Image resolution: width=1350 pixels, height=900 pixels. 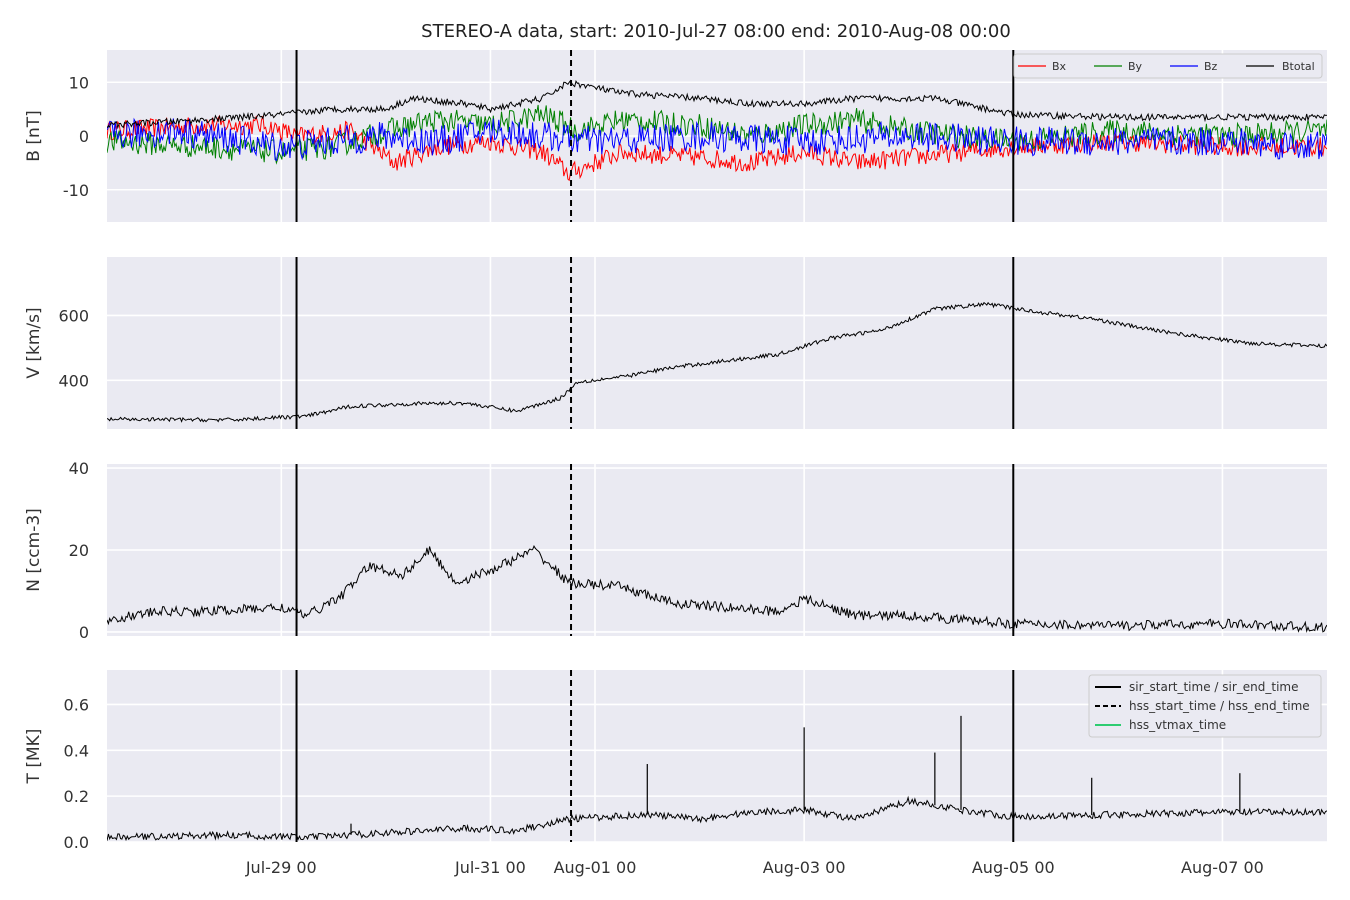 What do you see at coordinates (76, 842) in the screenshot?
I see `y-tick-label: 0.0` at bounding box center [76, 842].